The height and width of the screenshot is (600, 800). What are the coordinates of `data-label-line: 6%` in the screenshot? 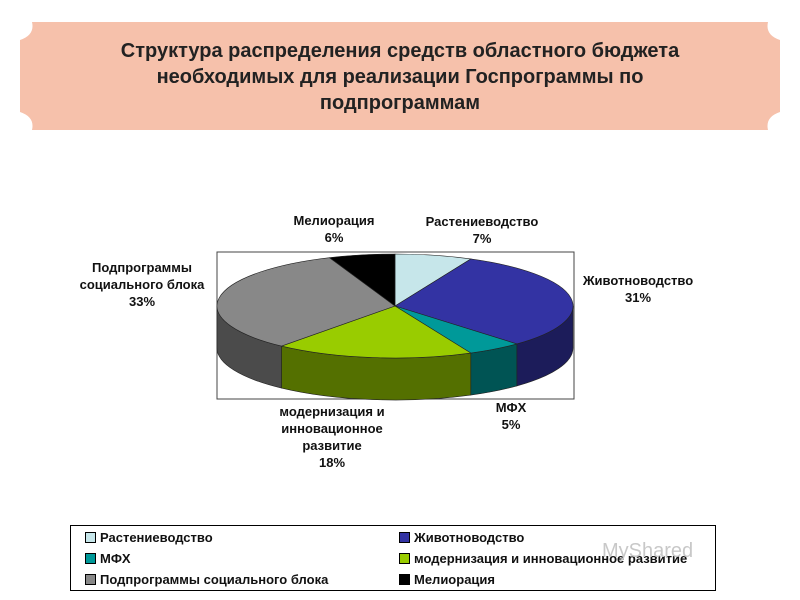 It's located at (334, 237).